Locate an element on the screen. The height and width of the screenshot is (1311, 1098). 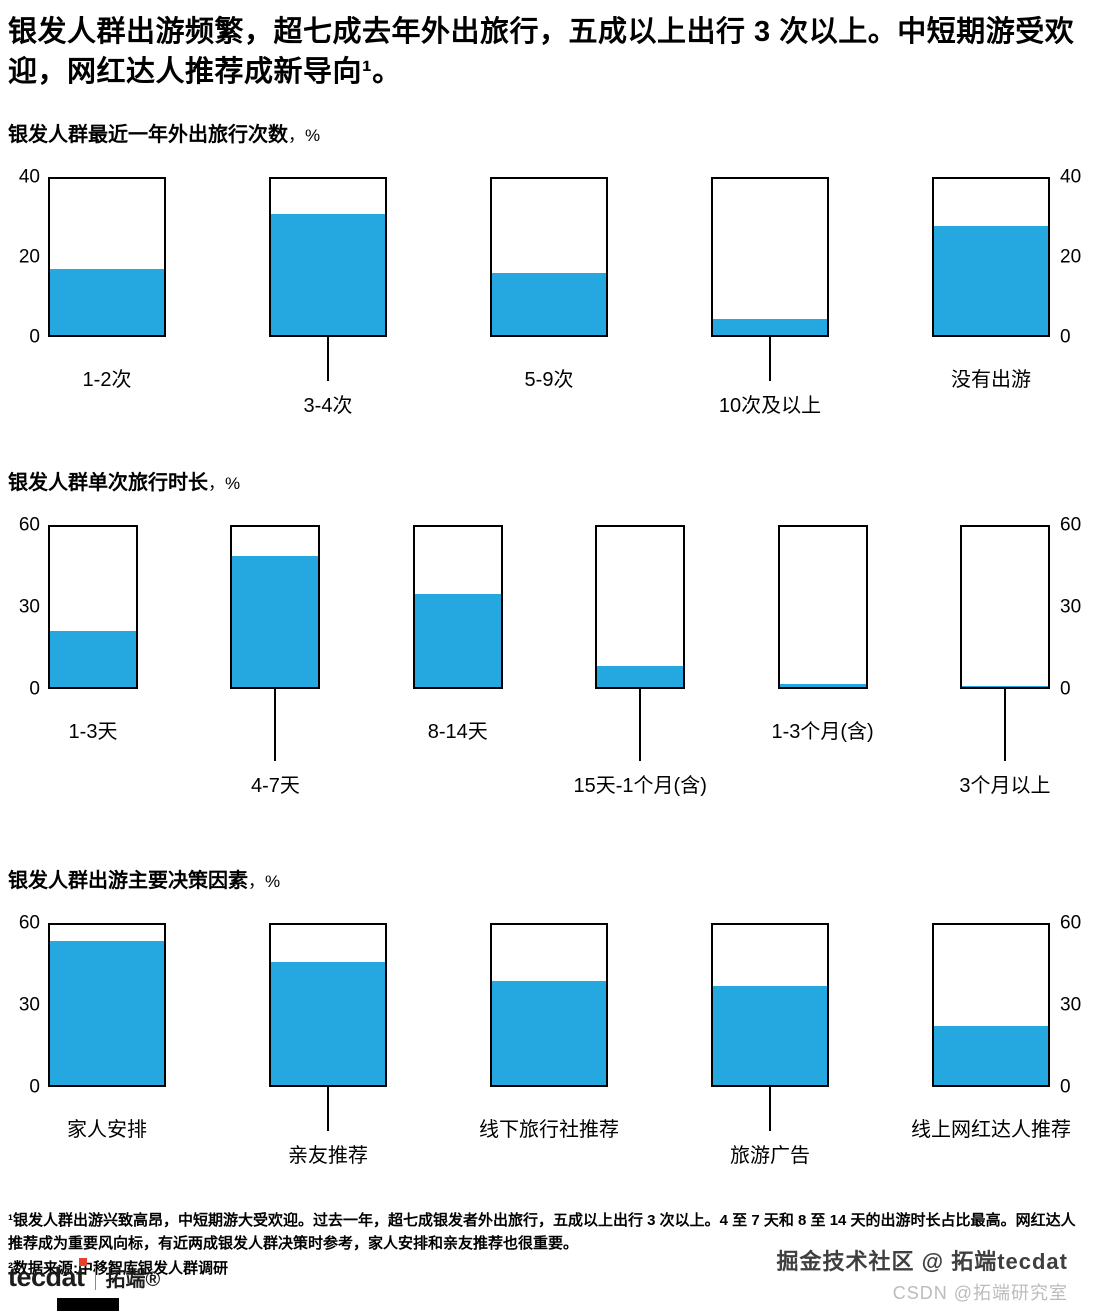
label-area: 线上网红达人推荐 is located at coordinates (991, 1114).